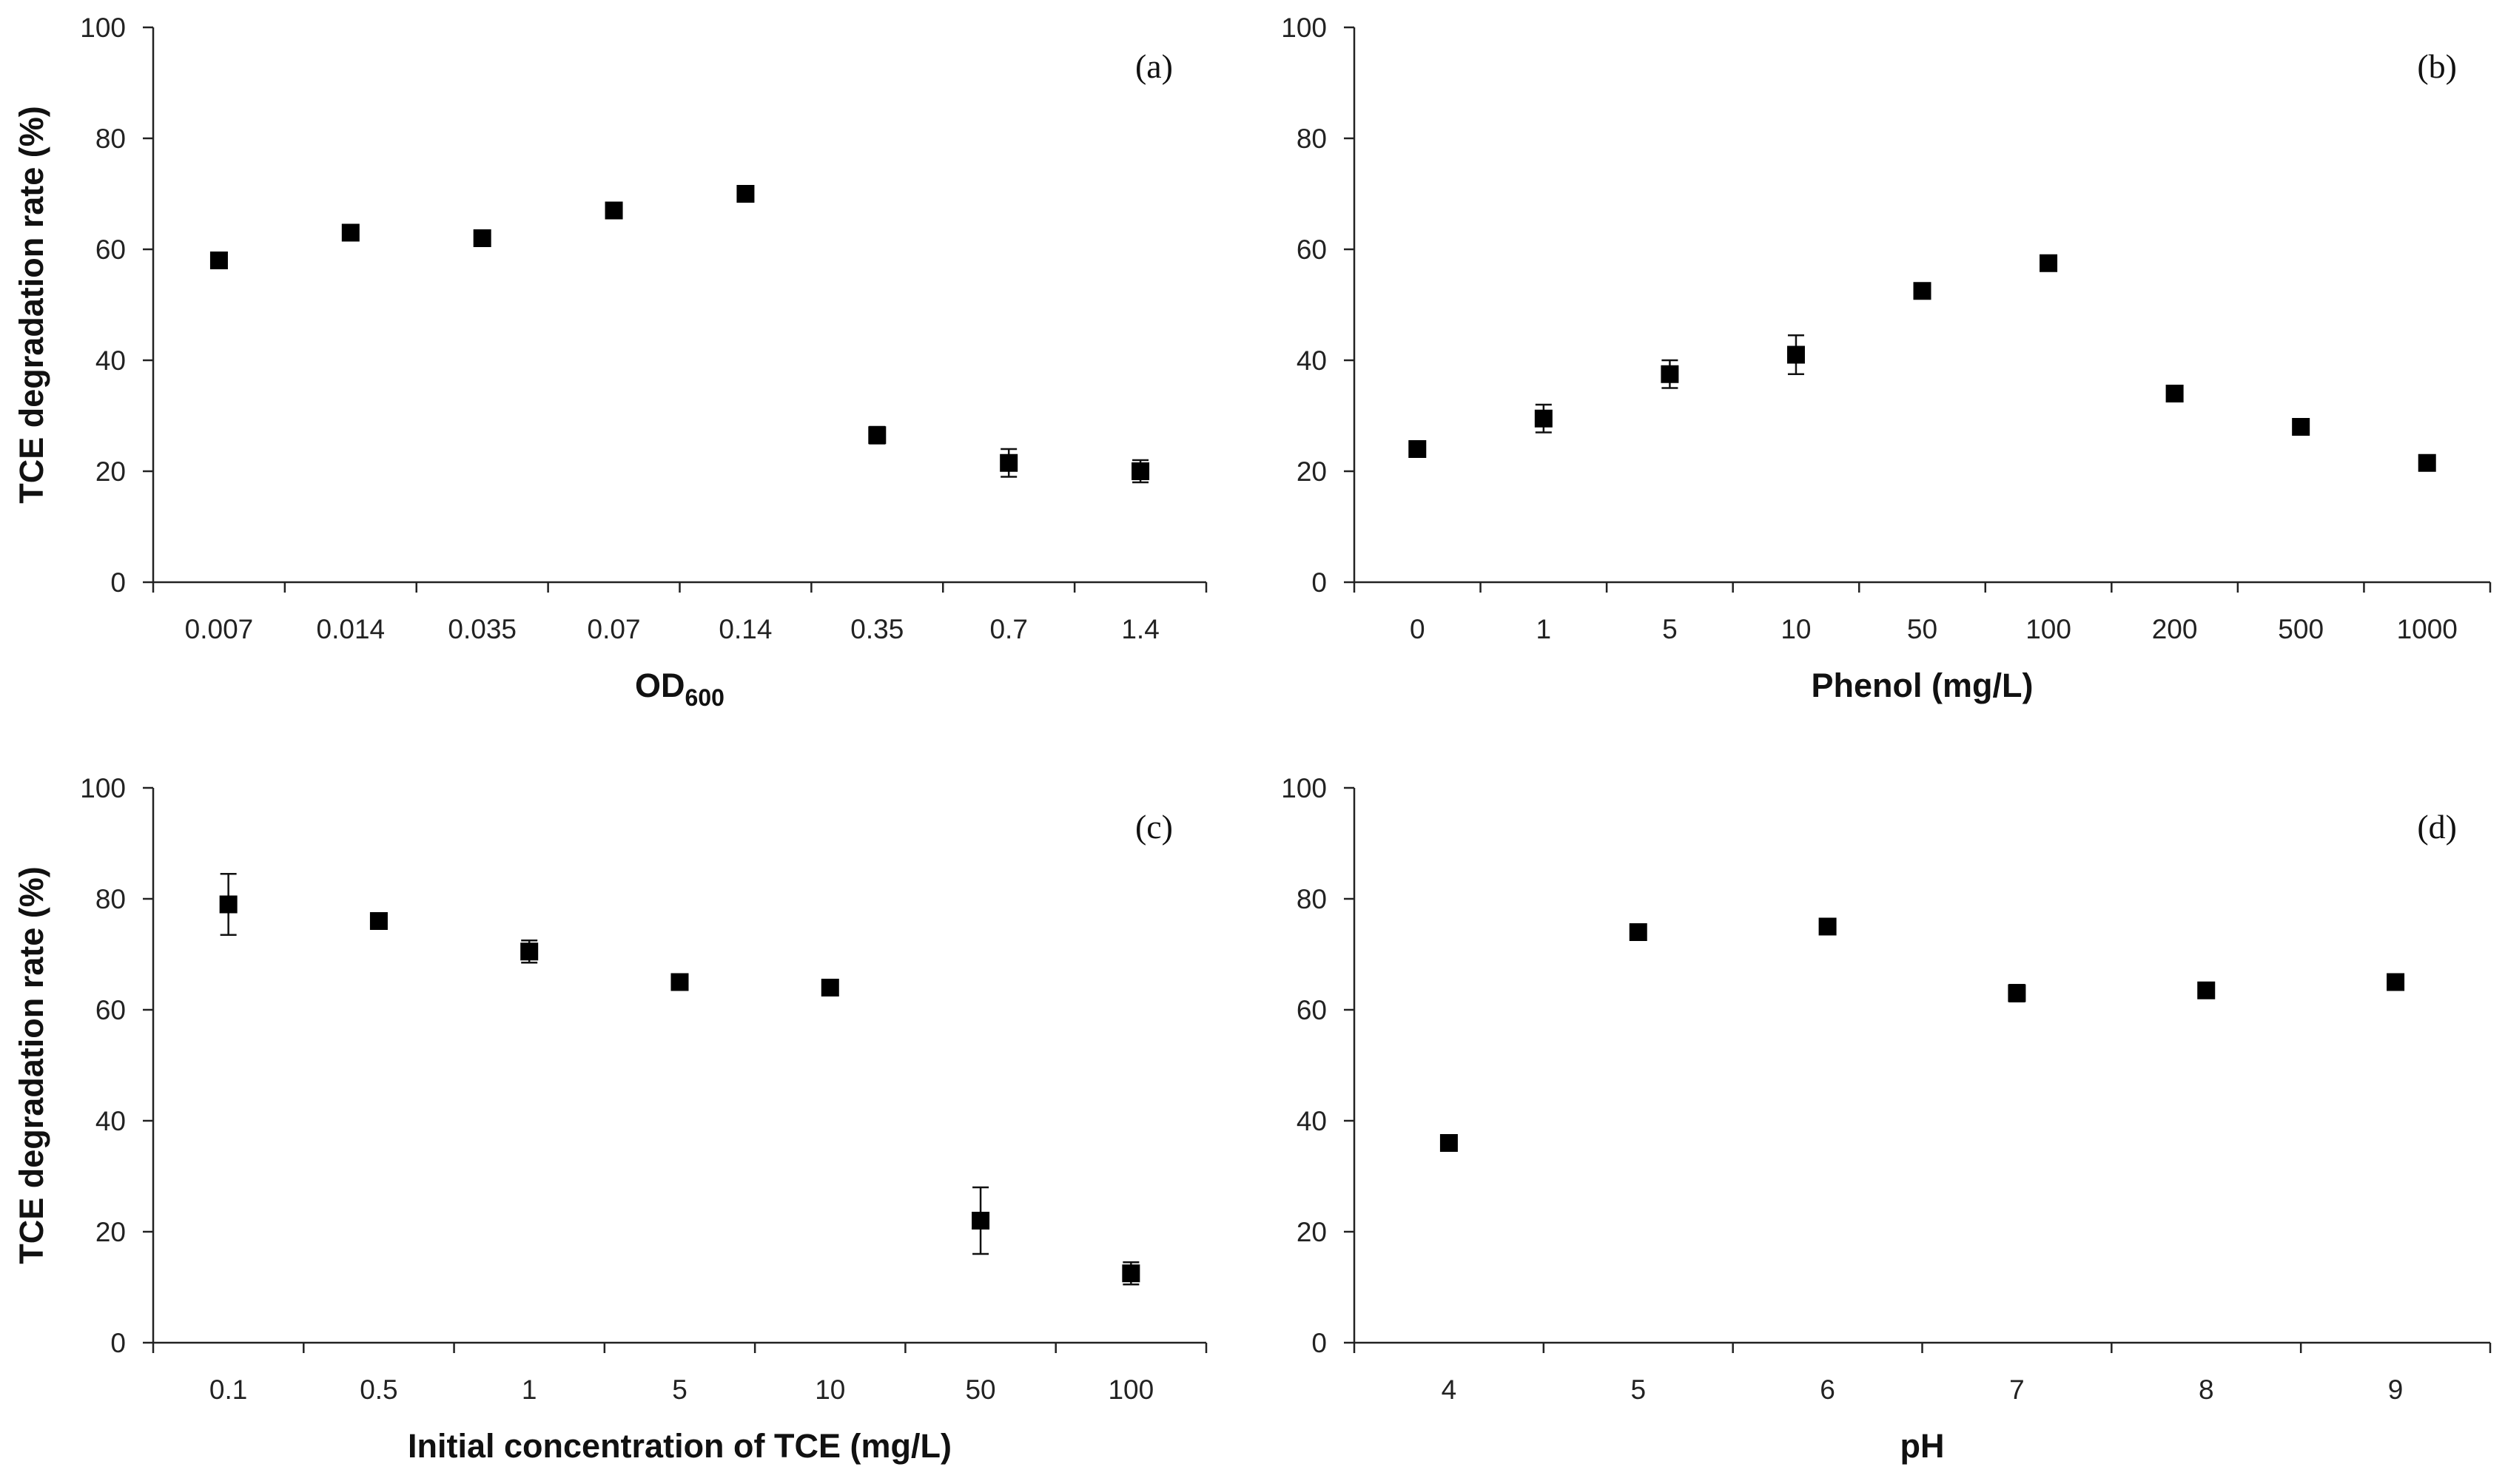 This screenshot has width=2505, height=1484. I want to click on x-tick-label: 200, so click(2175, 629).